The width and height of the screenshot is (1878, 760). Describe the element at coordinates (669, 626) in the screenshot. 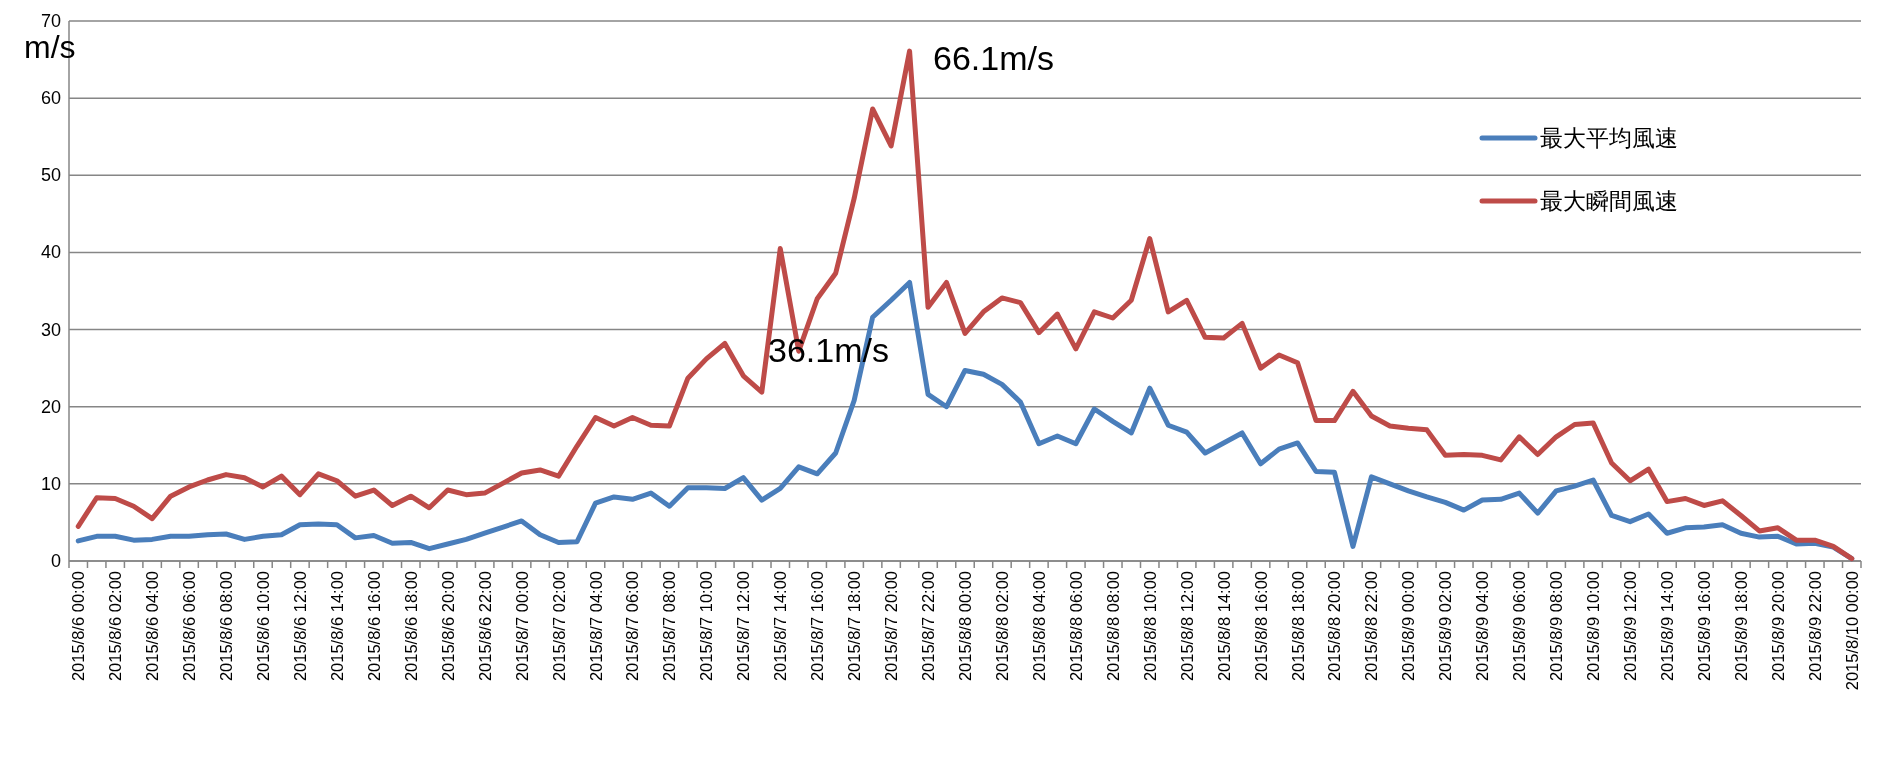

I see `x-tick-label: 2015/8/7 08:00` at that location.